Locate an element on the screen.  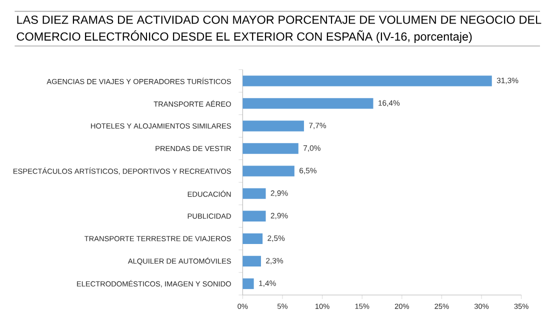
chart-title: LAS DIEZ RAMAS DE ACTIVIDAD CON MAYOR PORCENTAJE DE VOLUMEN DE NEGOCIO DEL COMERCIO ELECTRÓNICO DESDE EL EXTERIOR CON ESPAÑA (IV-16, porcentaje) is located at coordinates (279, 30).